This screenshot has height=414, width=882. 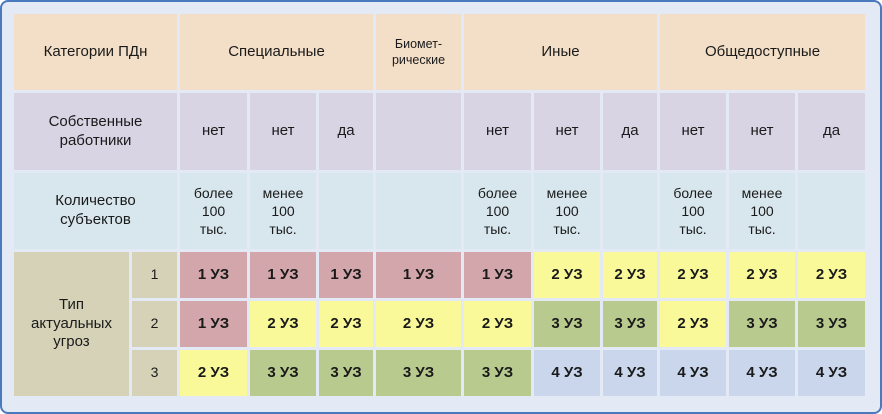 What do you see at coordinates (154, 324) in the screenshot?
I see `threat-type-number: 2` at bounding box center [154, 324].